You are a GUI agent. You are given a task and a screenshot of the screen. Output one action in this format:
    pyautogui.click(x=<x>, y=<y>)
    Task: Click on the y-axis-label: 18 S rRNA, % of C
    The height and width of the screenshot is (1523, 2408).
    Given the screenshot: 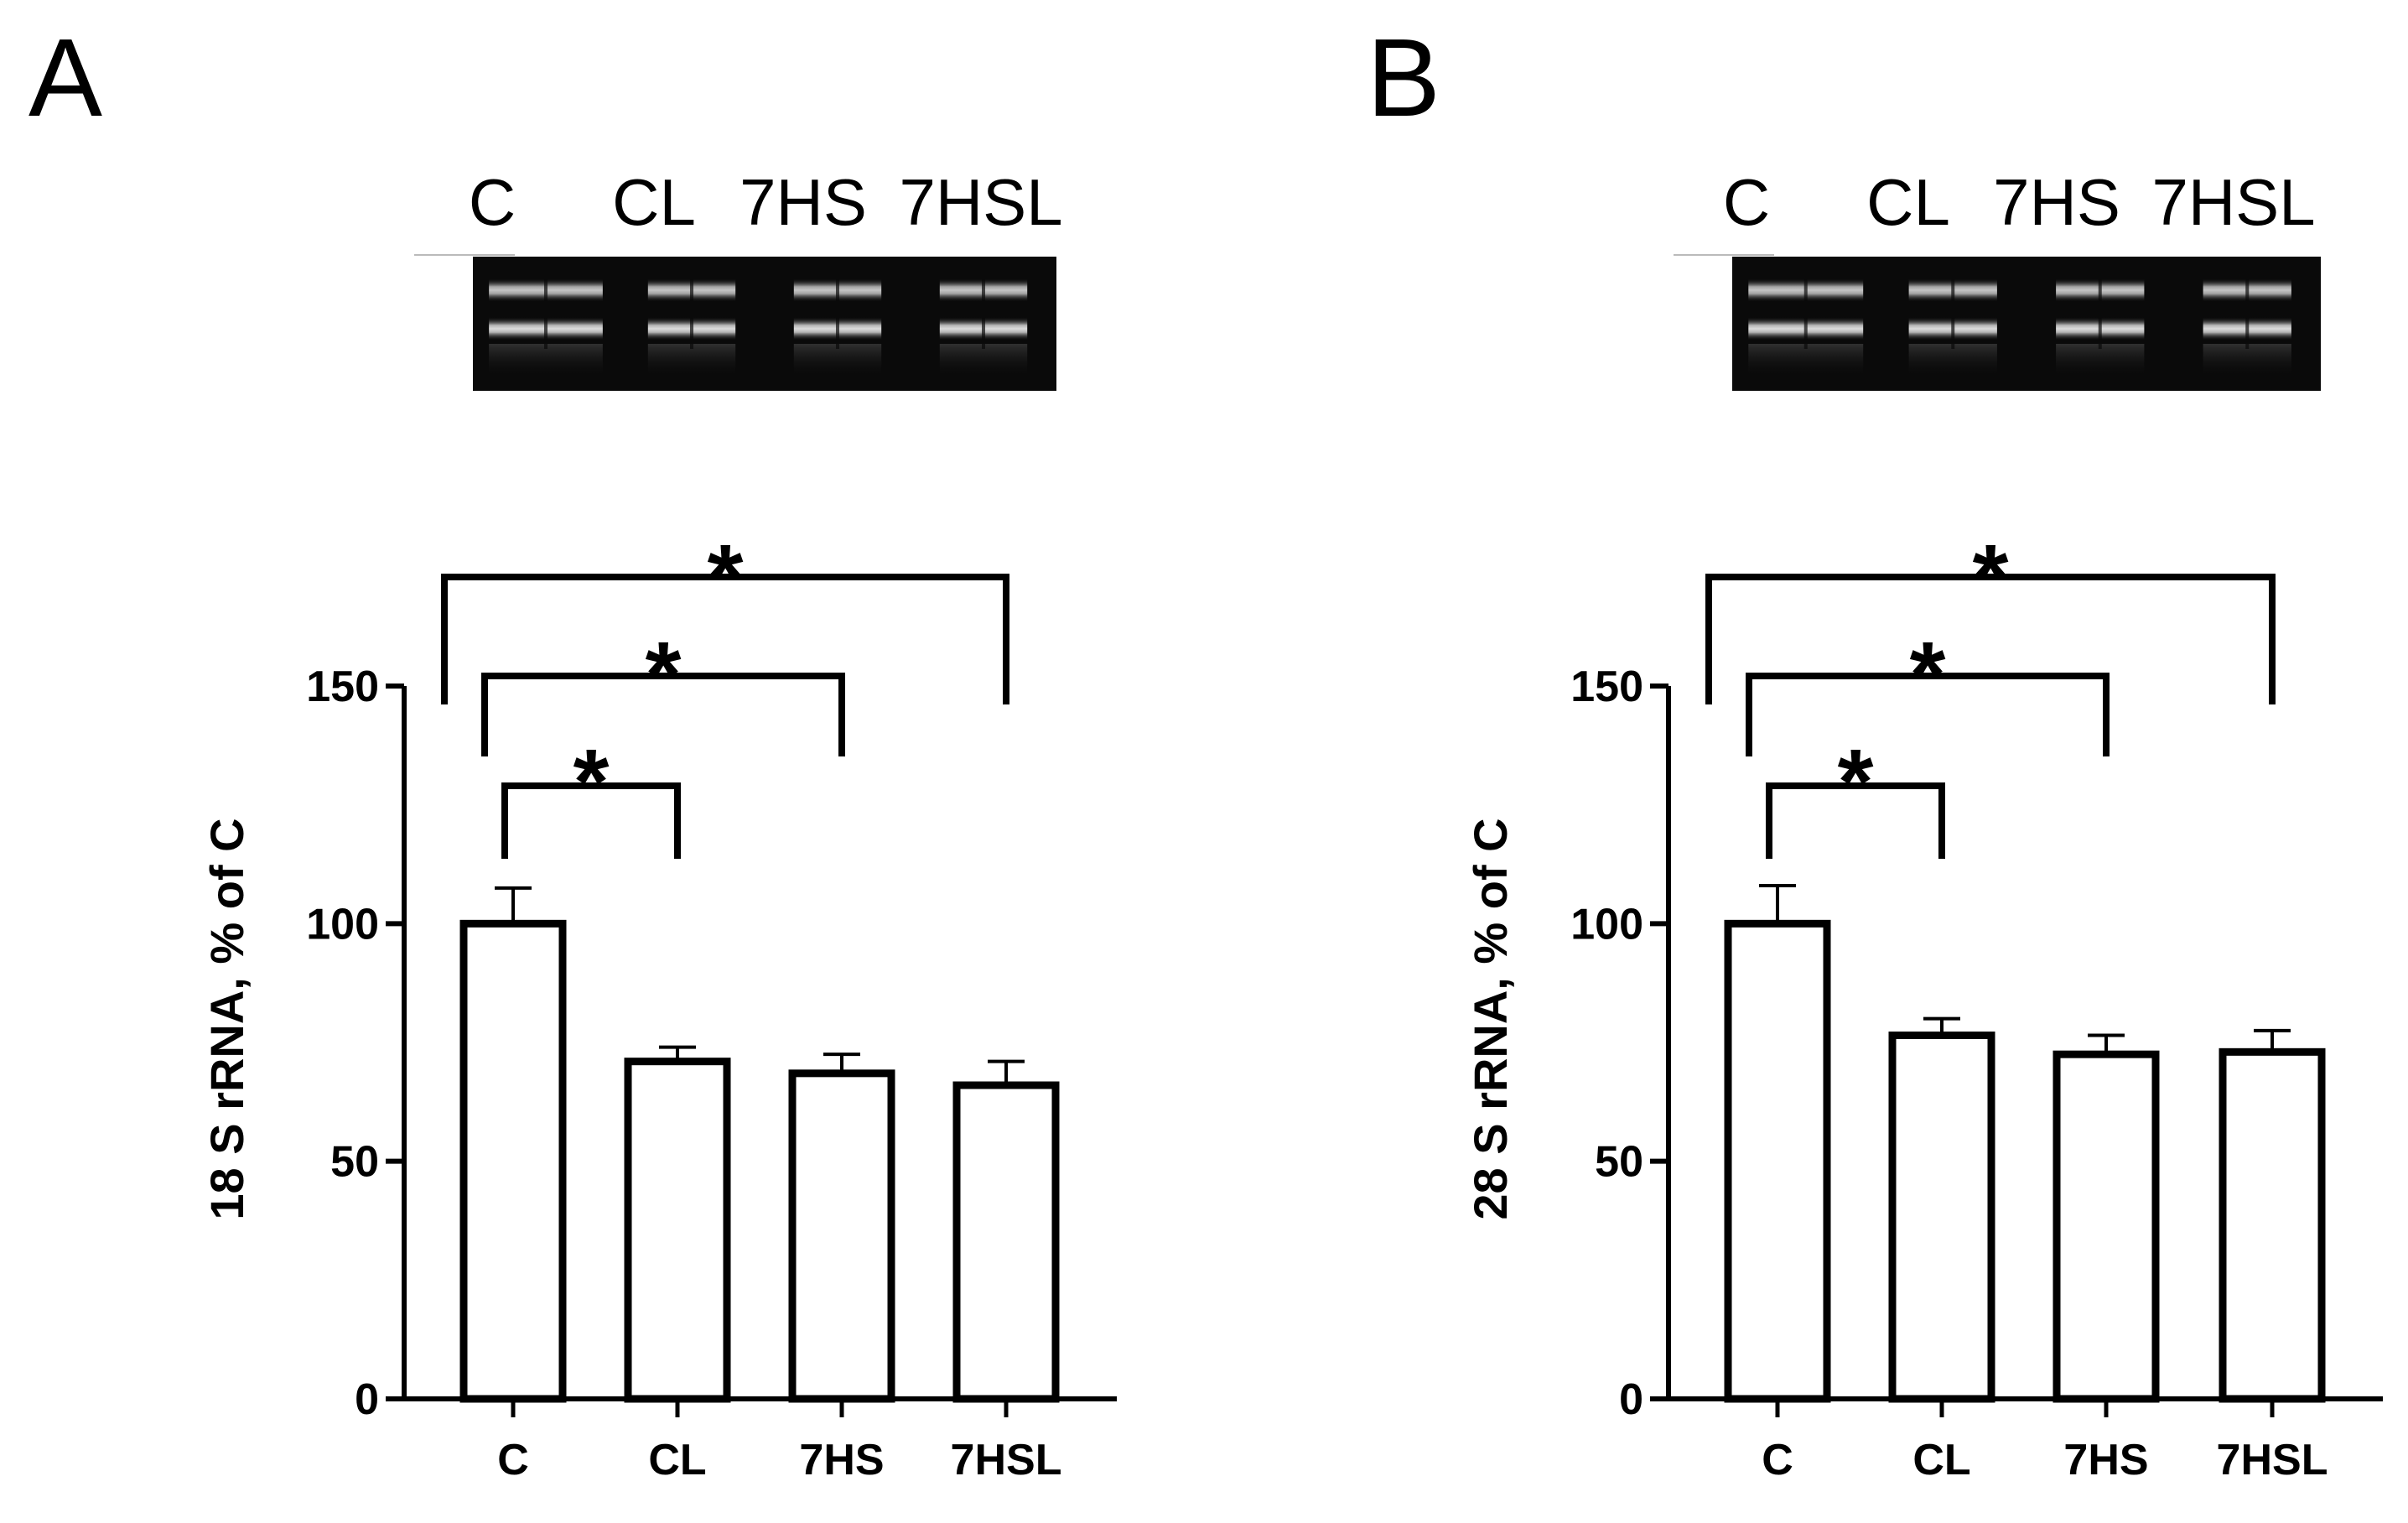 What is the action you would take?
    pyautogui.click(x=226, y=1018)
    